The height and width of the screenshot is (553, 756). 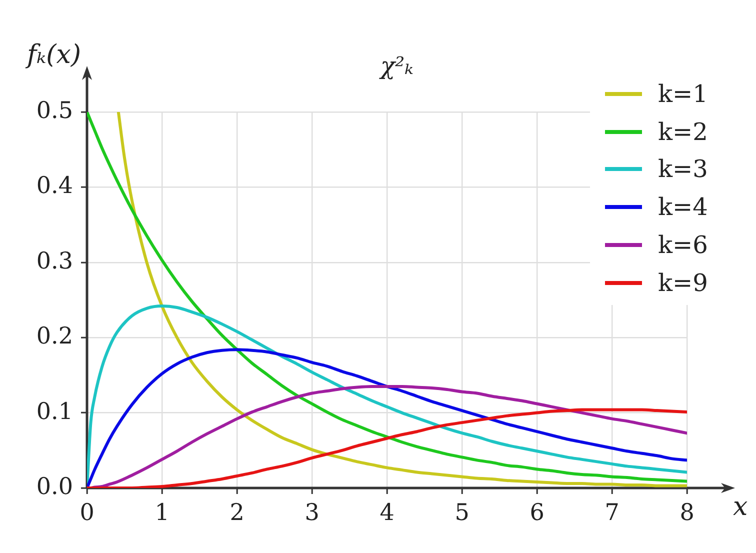 I want to click on x-tick-label: 1, so click(x=162, y=513).